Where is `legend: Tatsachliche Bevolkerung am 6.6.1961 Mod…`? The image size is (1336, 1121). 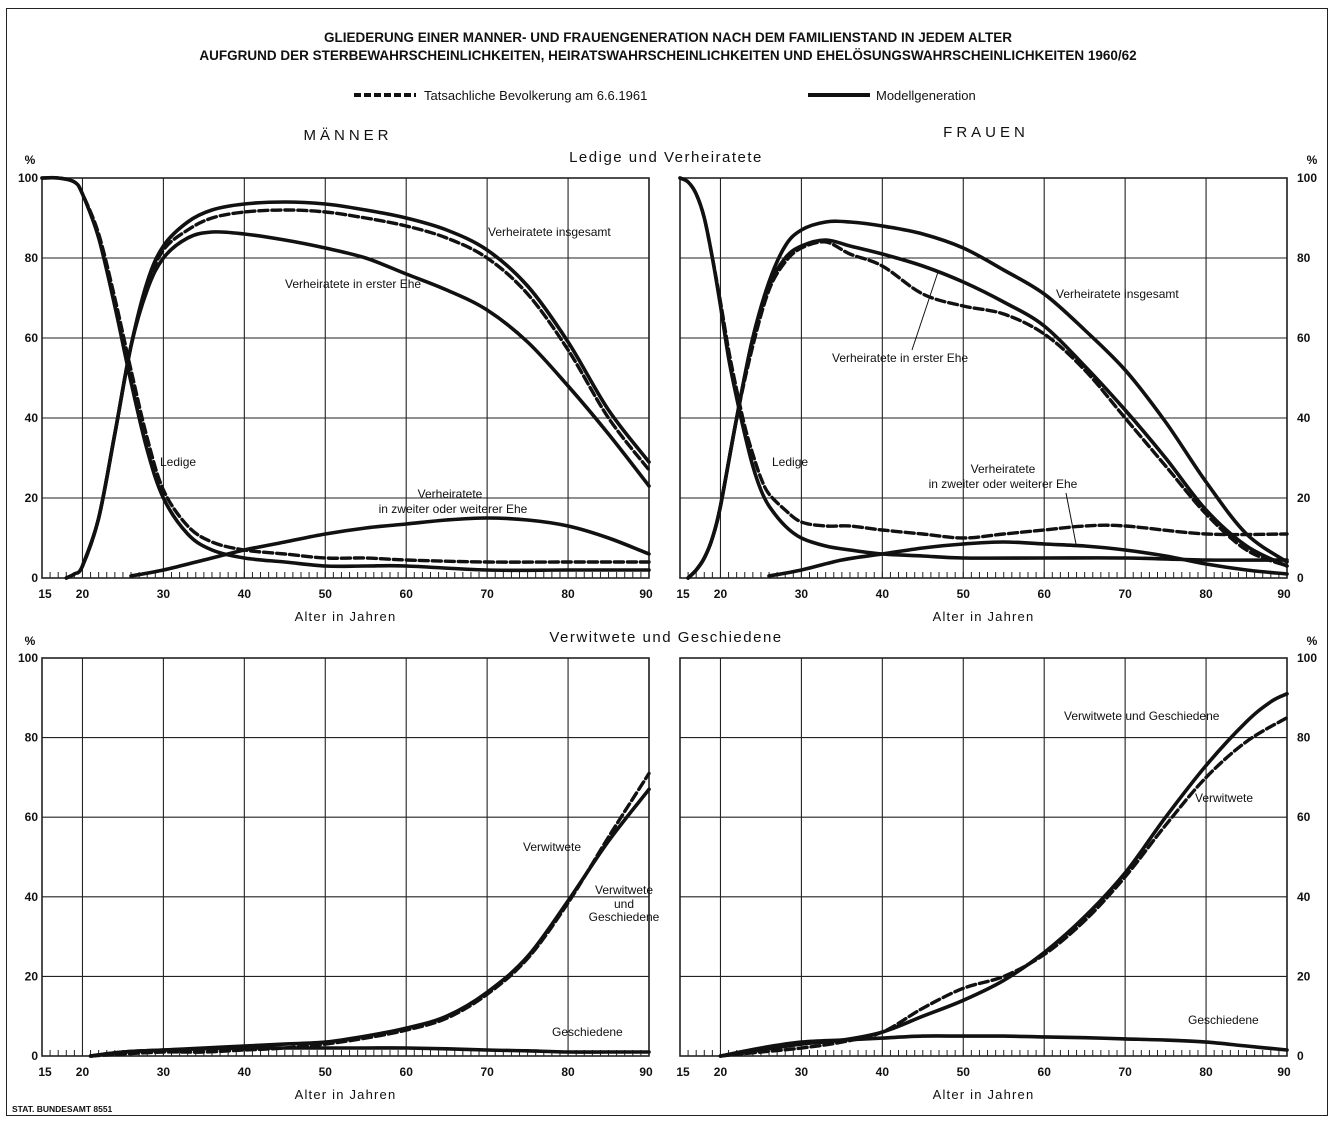
legend: Tatsachliche Bevolkerung am 6.6.1961 Mod… is located at coordinates (665, 95).